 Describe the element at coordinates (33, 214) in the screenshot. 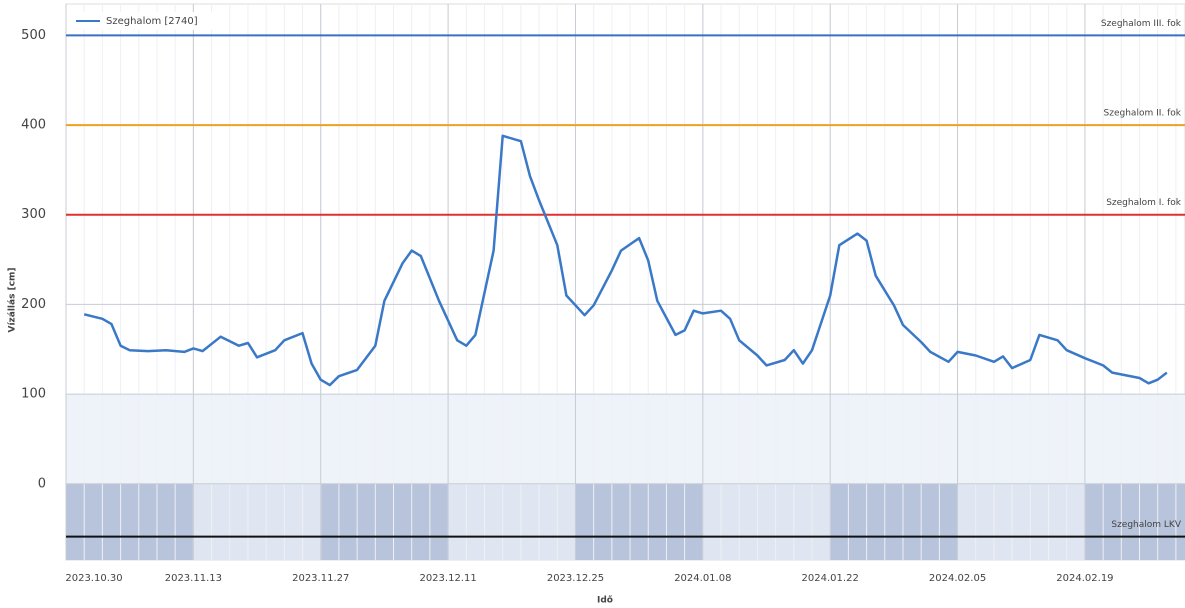

I see `y-tick-label: 300` at that location.